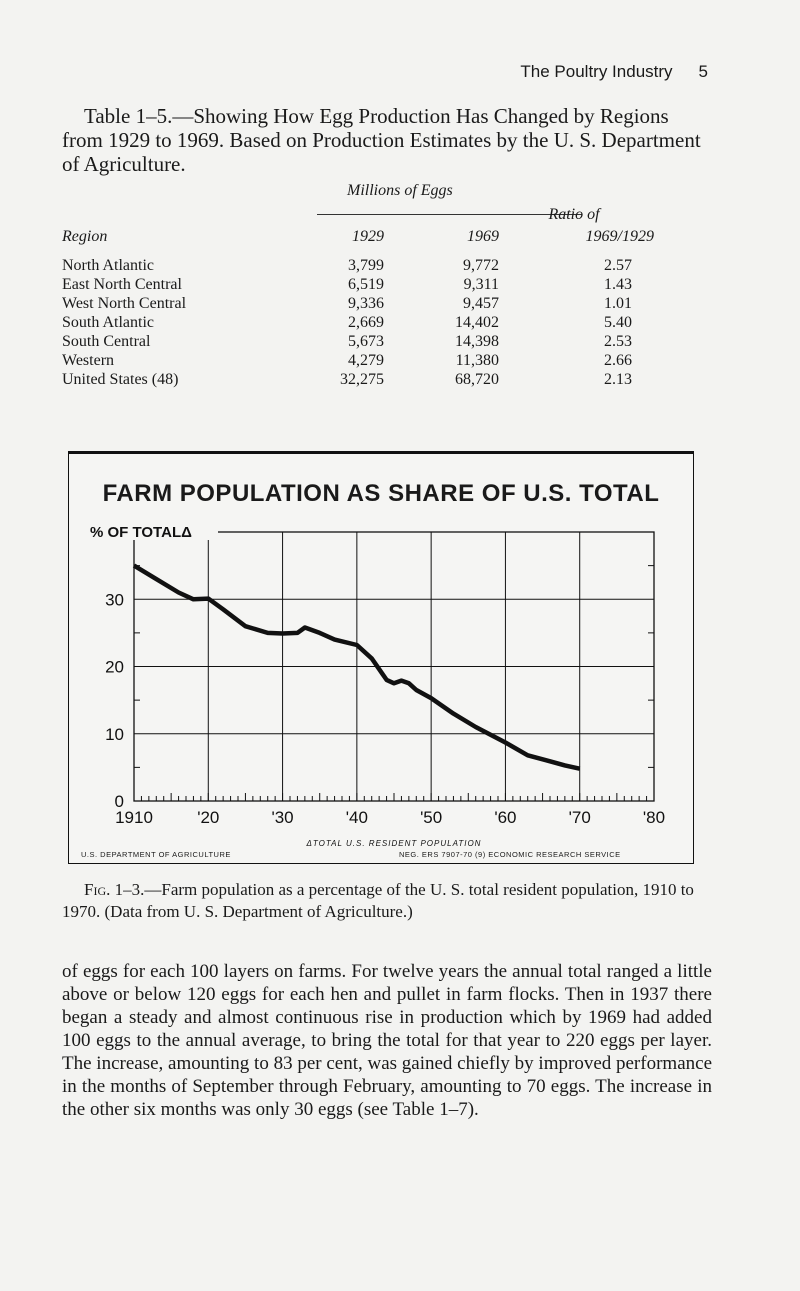 The width and height of the screenshot is (800, 1291). I want to click on cell-1929: 3,799, so click(366, 265).